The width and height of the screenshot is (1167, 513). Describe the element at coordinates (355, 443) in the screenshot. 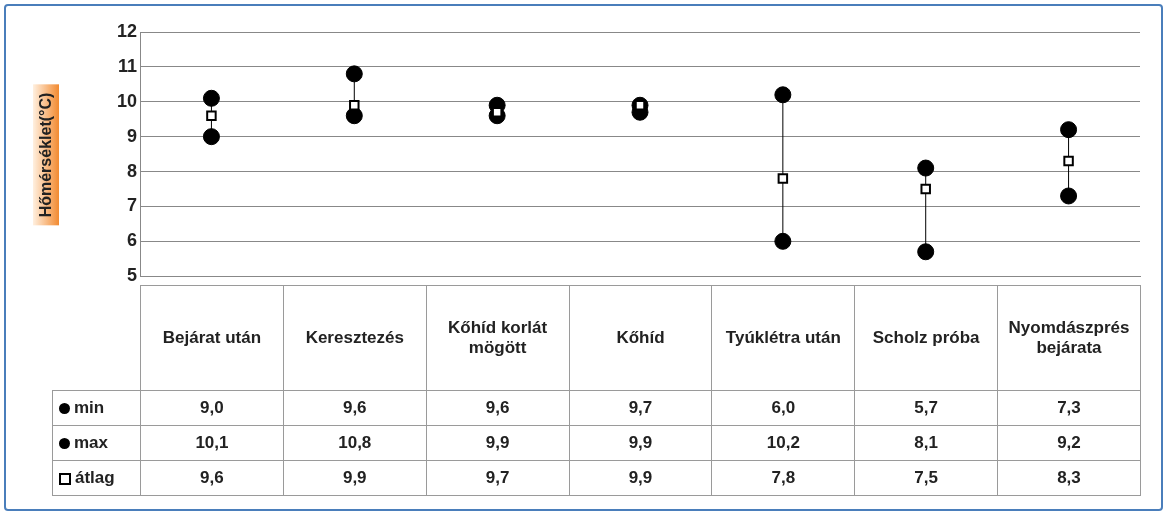

I see `data-label: 10,8` at that location.